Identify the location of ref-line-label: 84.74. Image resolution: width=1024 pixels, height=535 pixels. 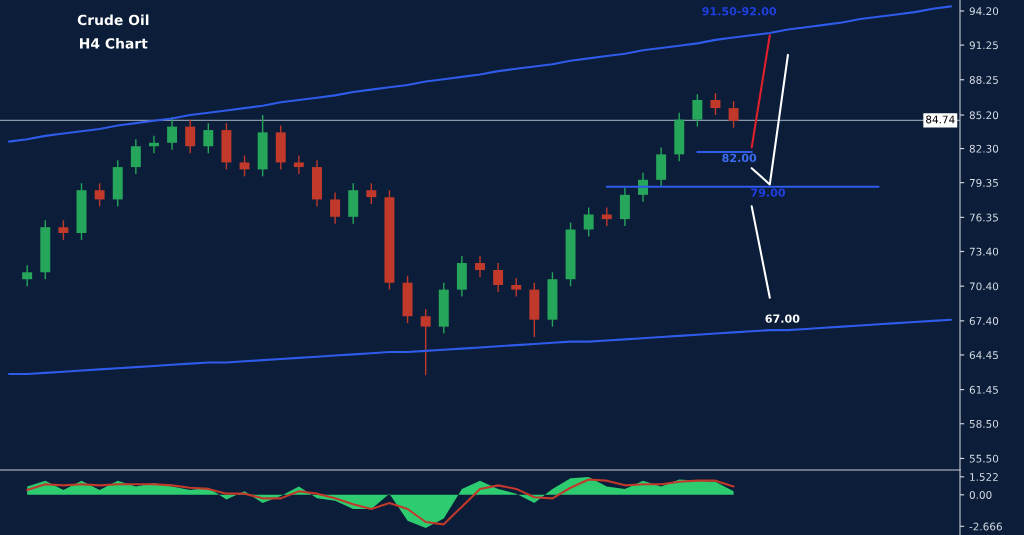
(940, 119).